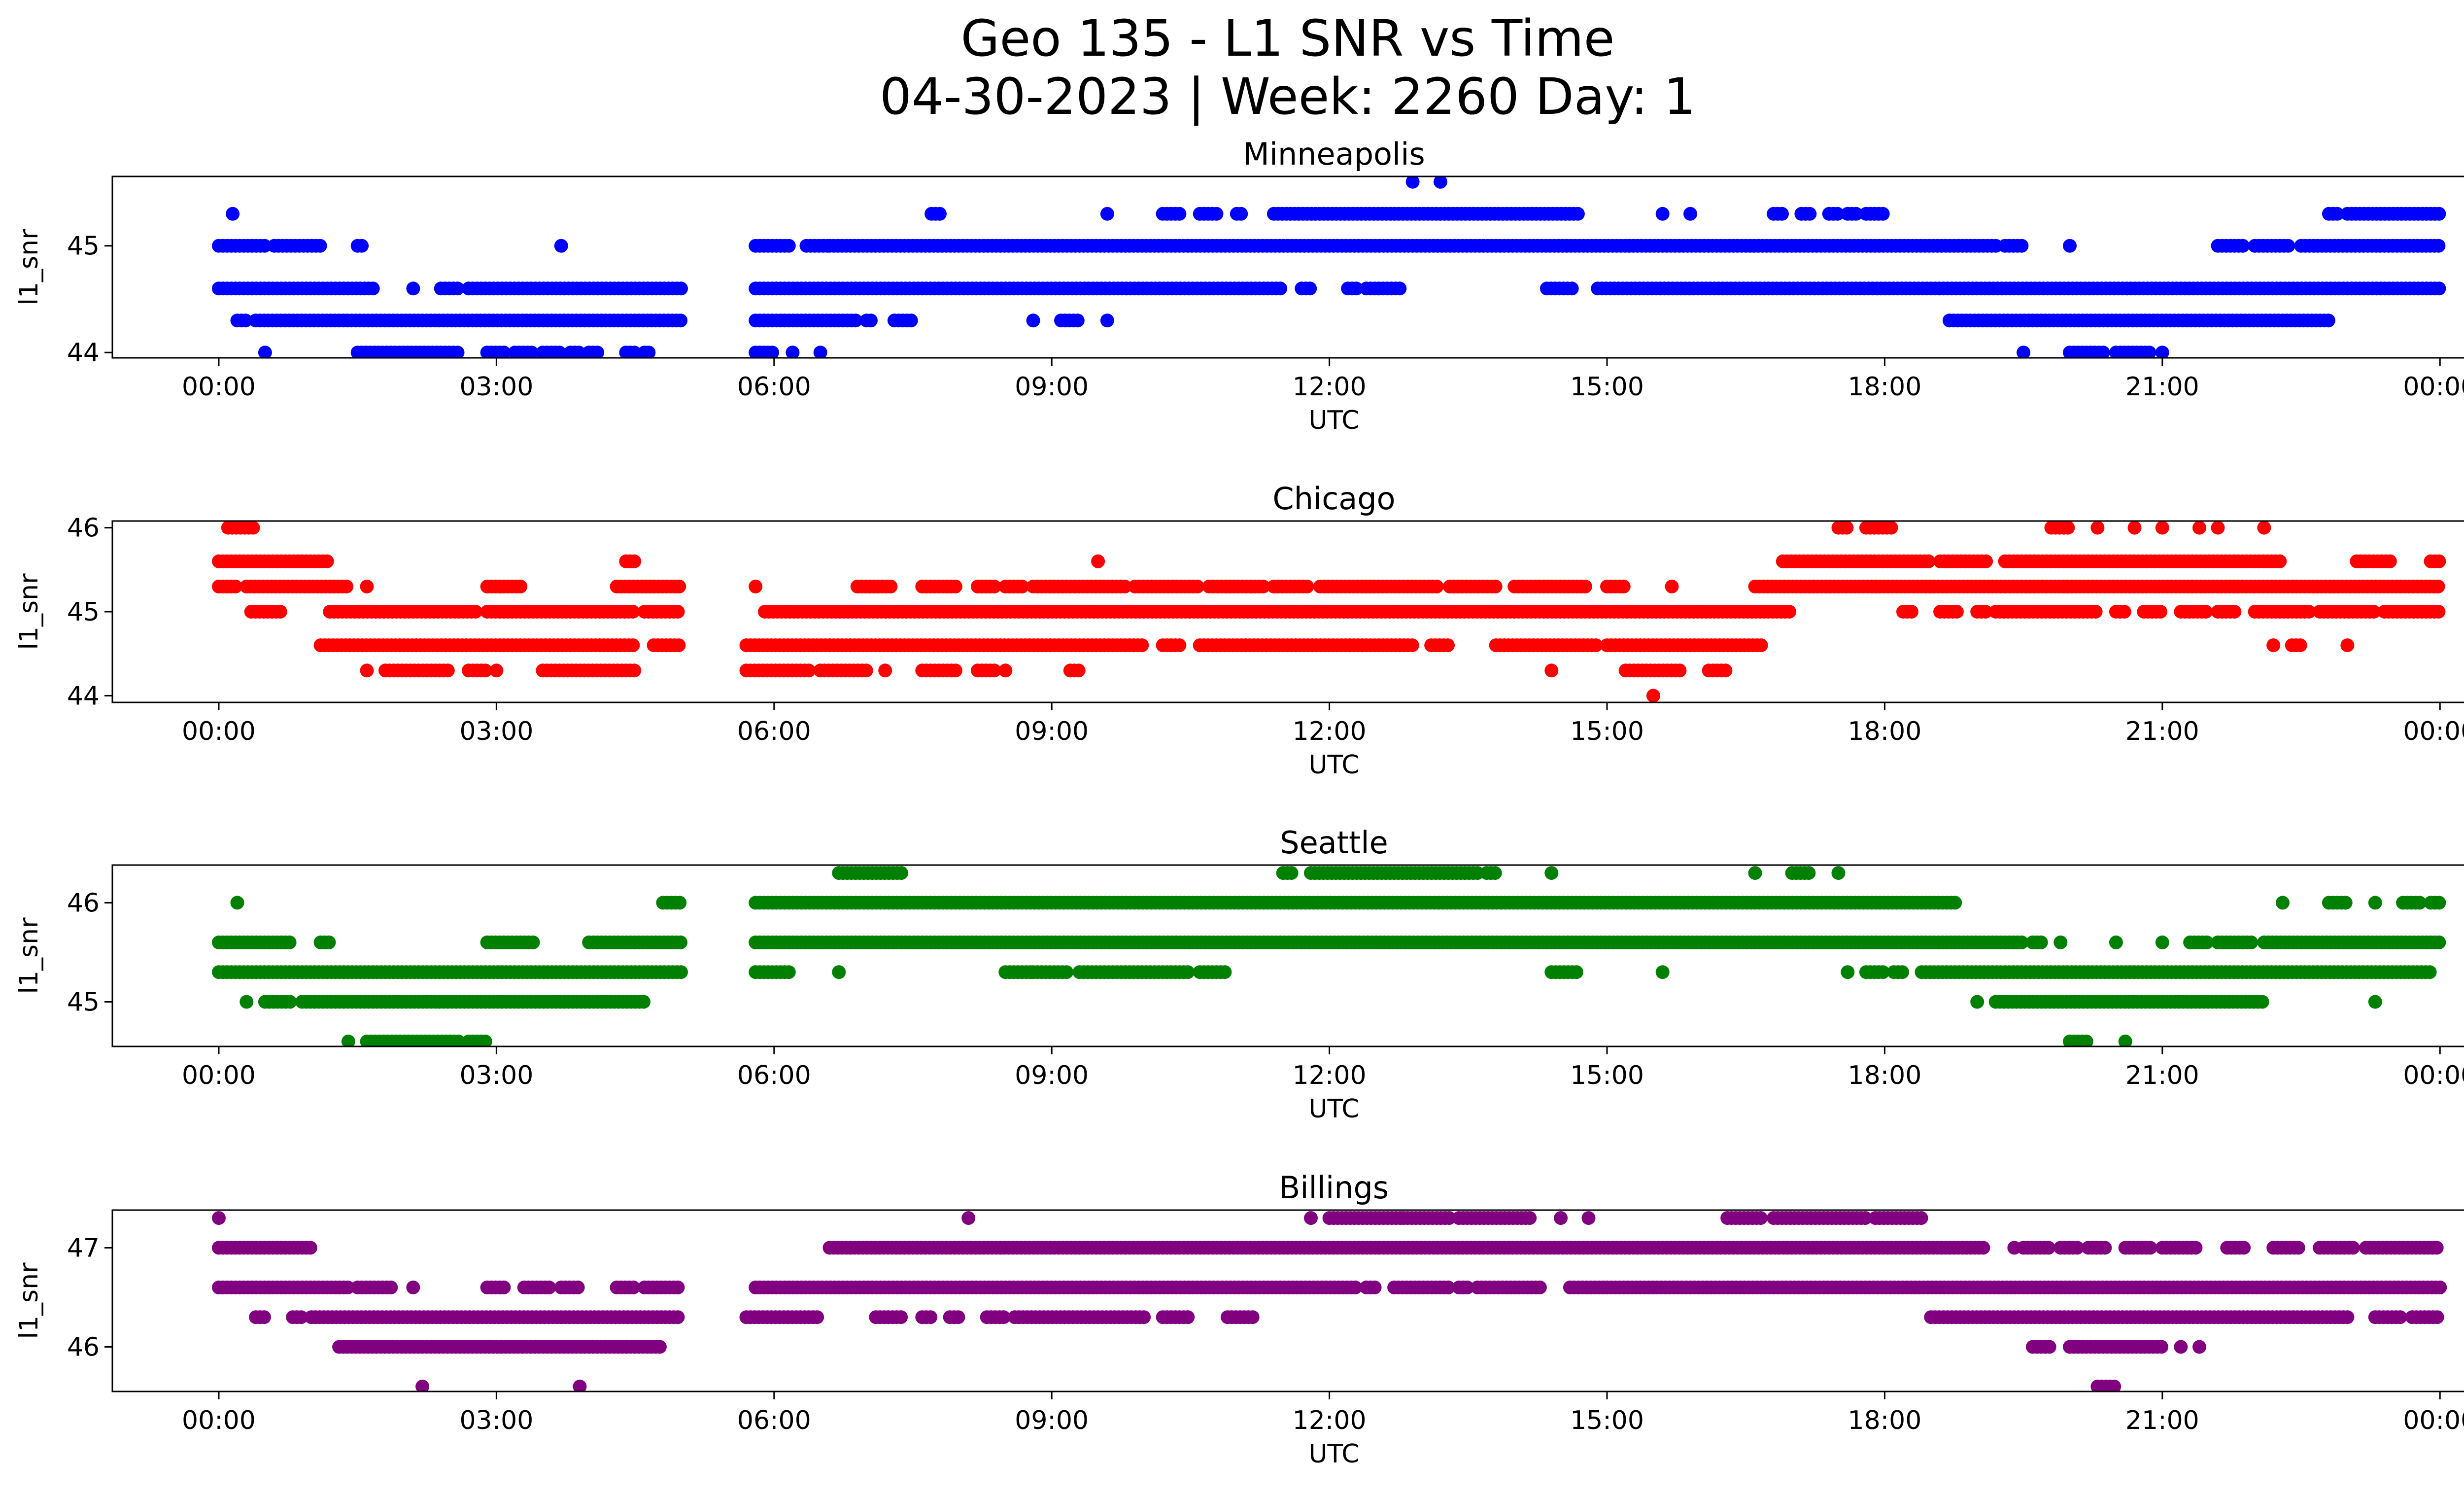  I want to click on data-points-chicago, so click(1329, 611).